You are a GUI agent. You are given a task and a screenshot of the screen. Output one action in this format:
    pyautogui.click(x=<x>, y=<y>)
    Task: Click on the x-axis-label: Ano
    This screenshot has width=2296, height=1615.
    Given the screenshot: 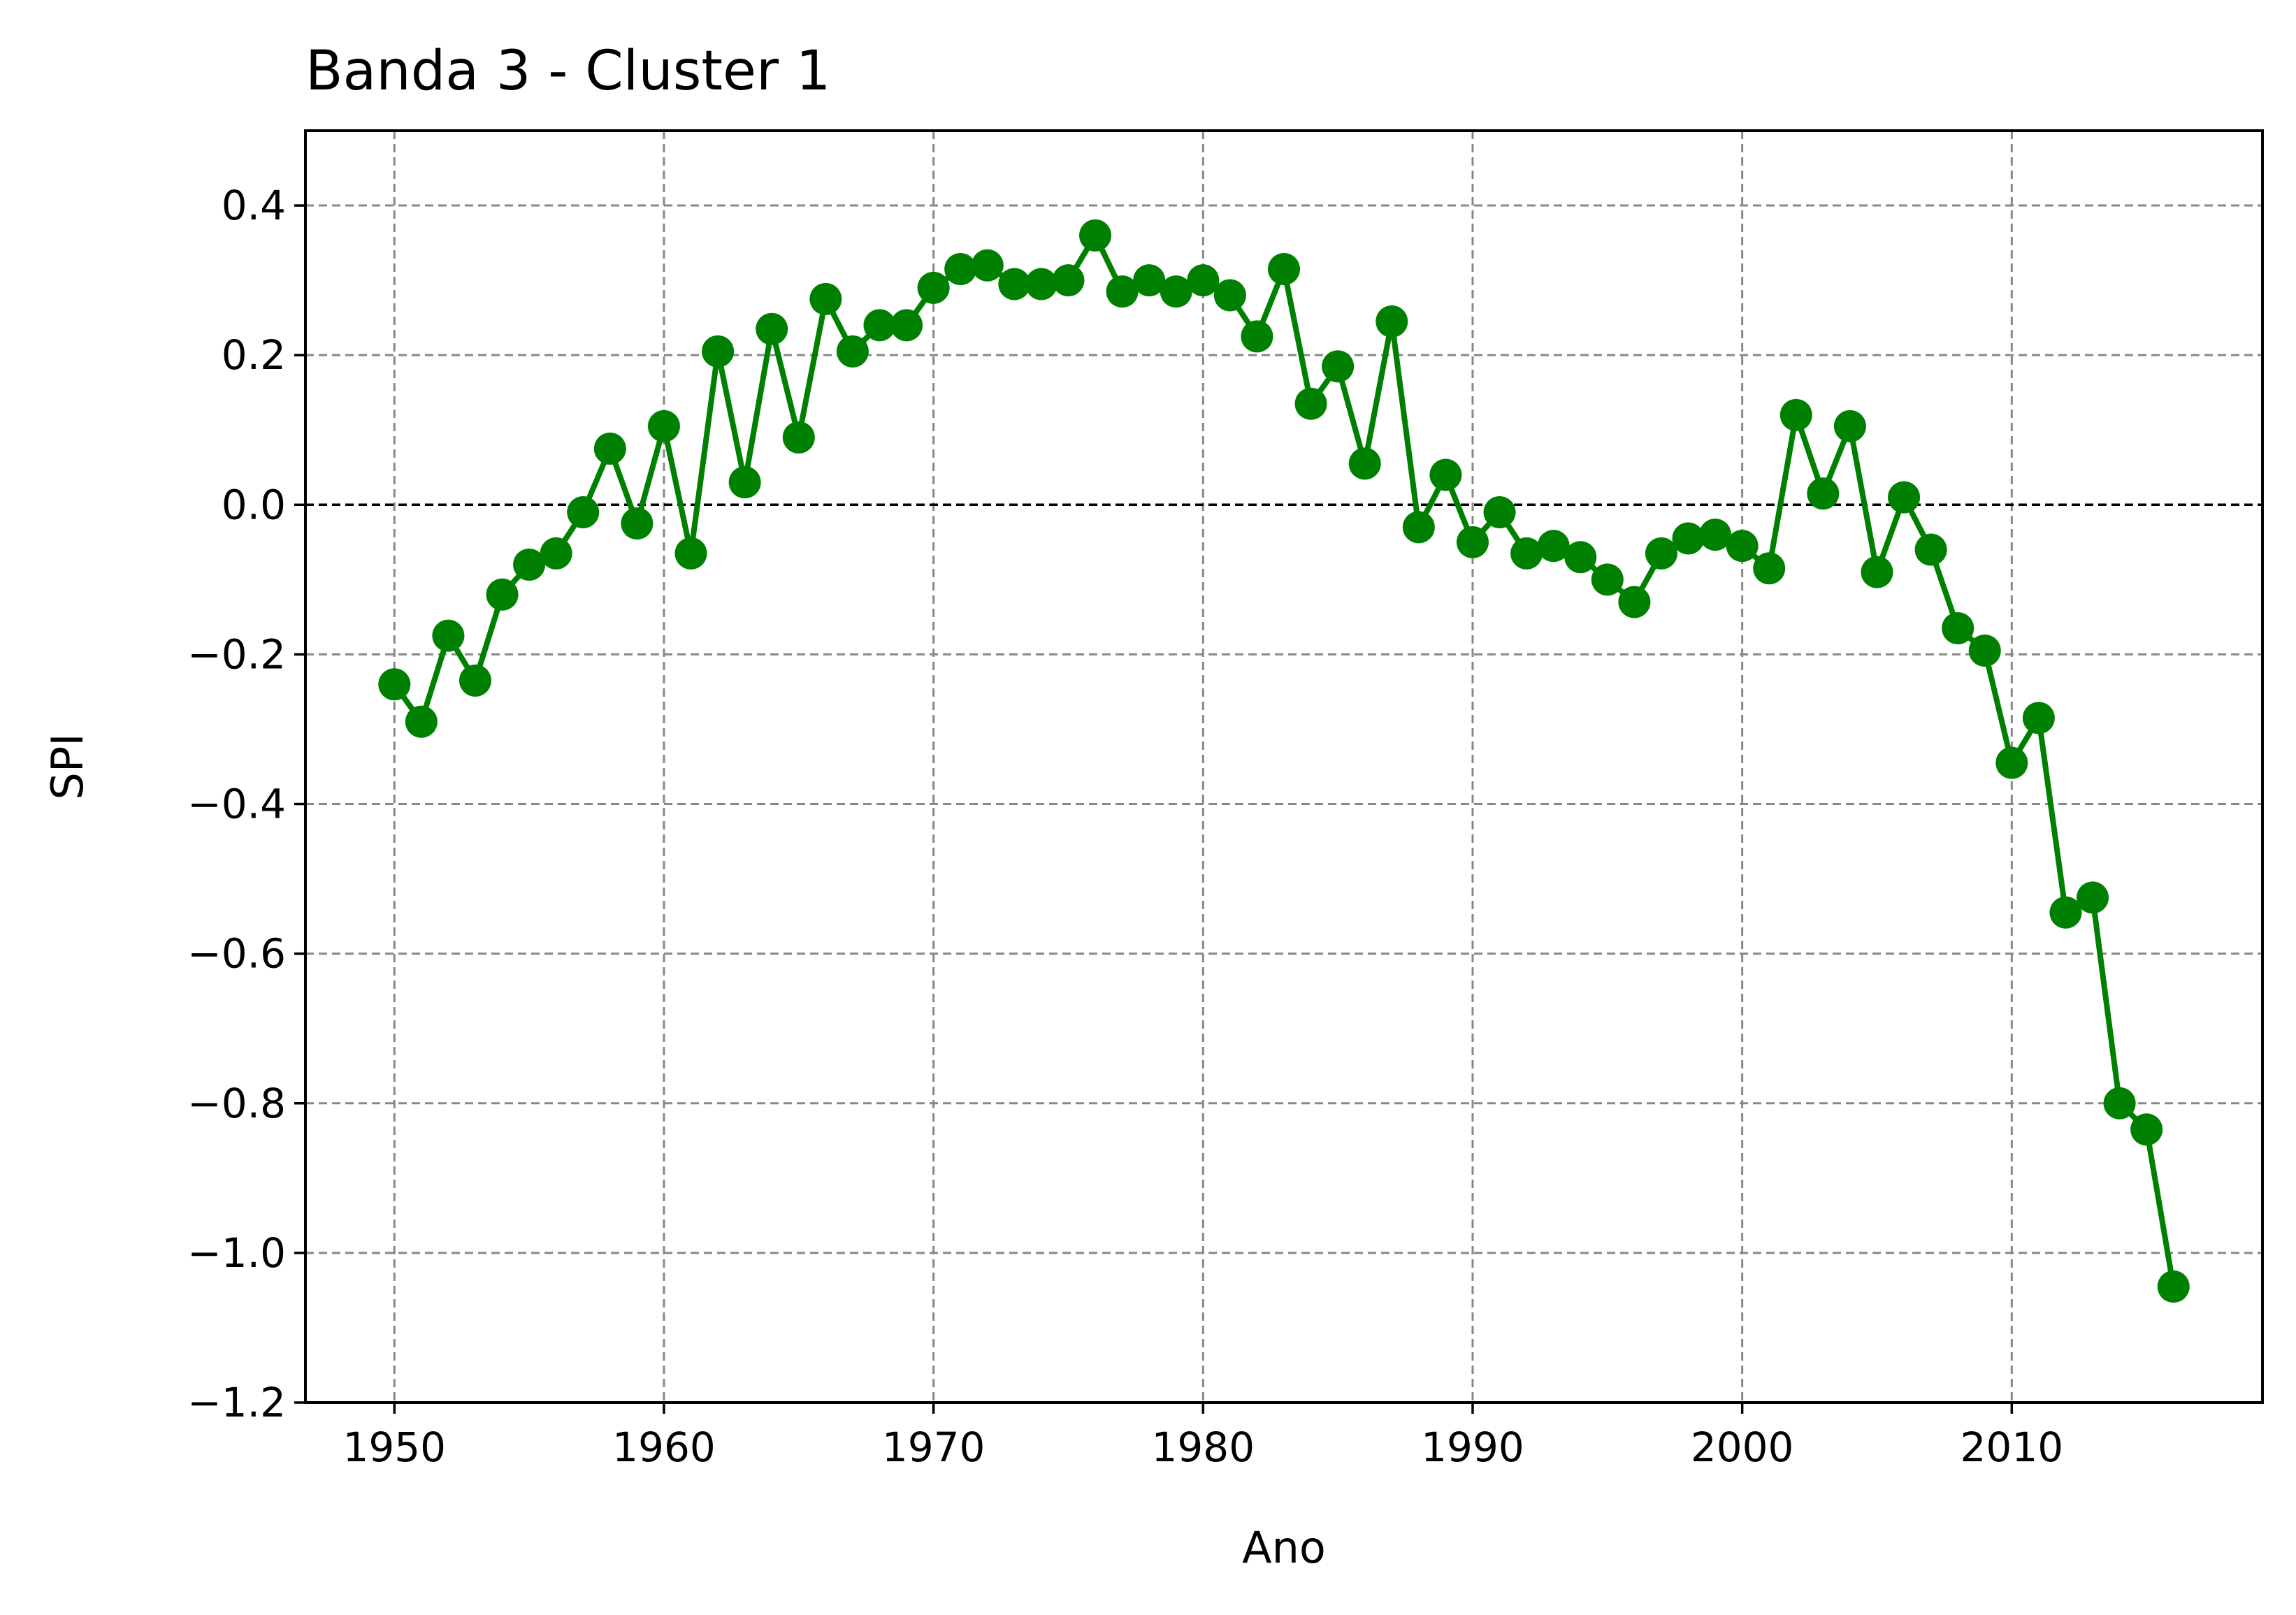 What is the action you would take?
    pyautogui.click(x=1284, y=1547)
    